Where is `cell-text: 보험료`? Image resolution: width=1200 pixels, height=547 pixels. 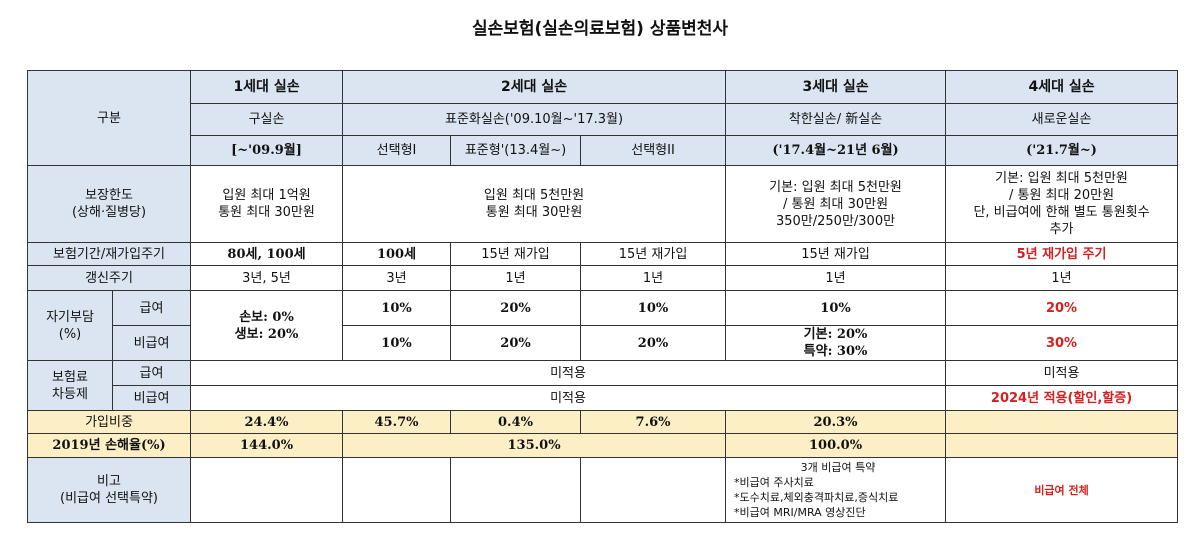
cell-text: 보험료 is located at coordinates (70, 377).